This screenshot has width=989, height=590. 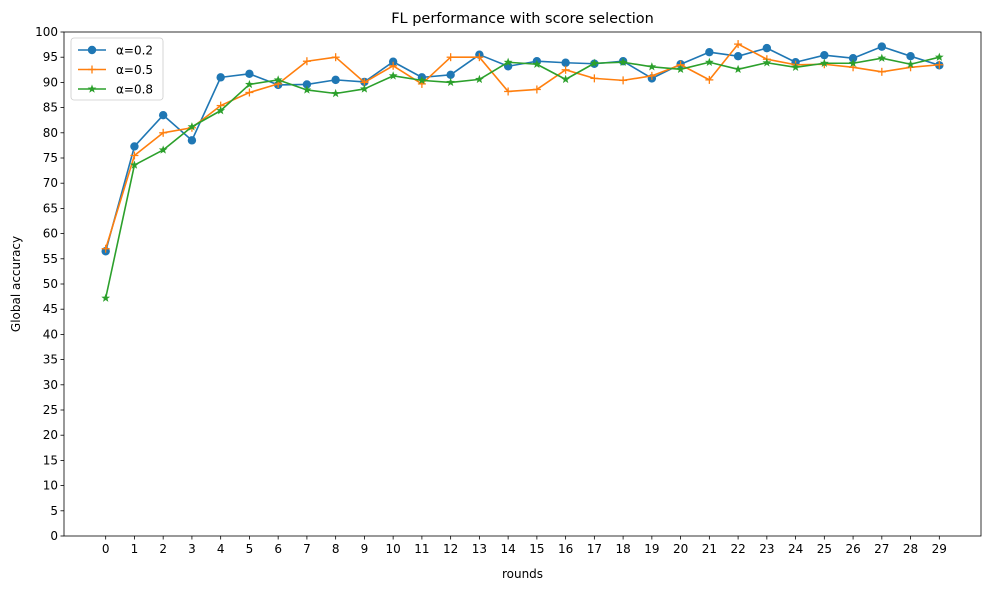 I want to click on x-tick-label: 1, so click(x=135, y=549).